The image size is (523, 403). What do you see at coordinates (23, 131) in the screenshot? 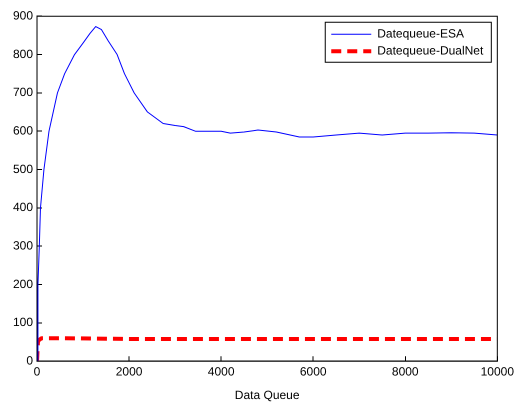
I see `y-tick-label: 600` at bounding box center [23, 131].